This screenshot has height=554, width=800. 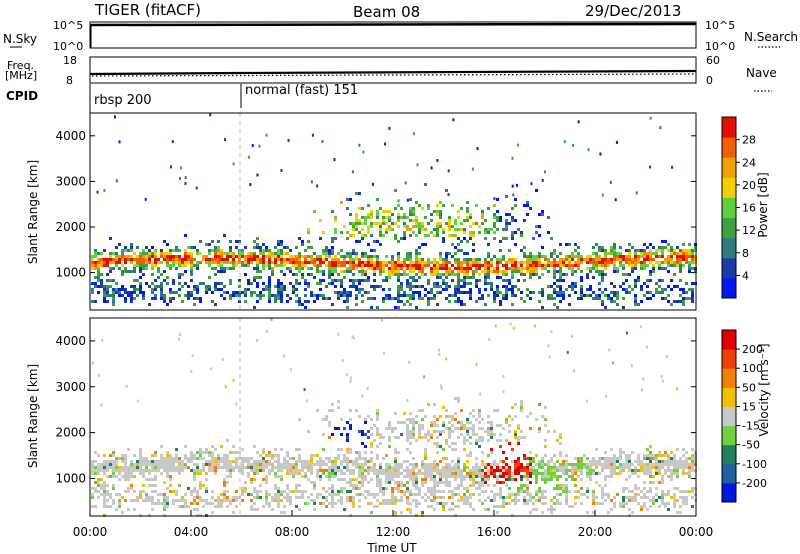 I want to click on power-y-axis-label: Slant Range [km], so click(x=33, y=212).